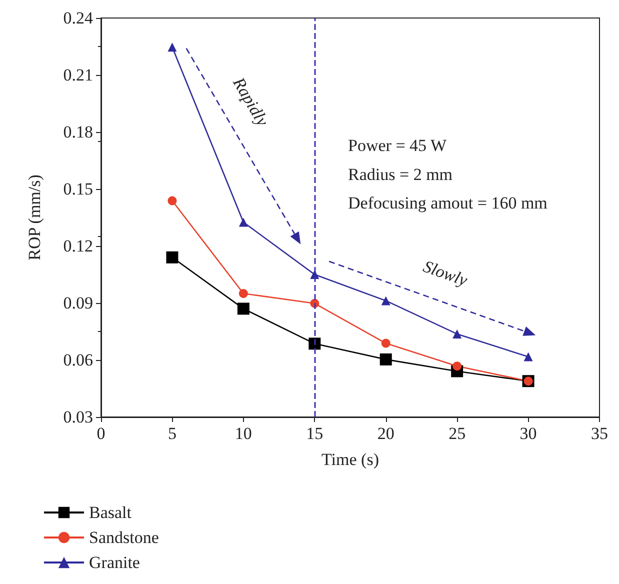 This screenshot has width=619, height=584. I want to click on legend-label: Granite, so click(114, 562).